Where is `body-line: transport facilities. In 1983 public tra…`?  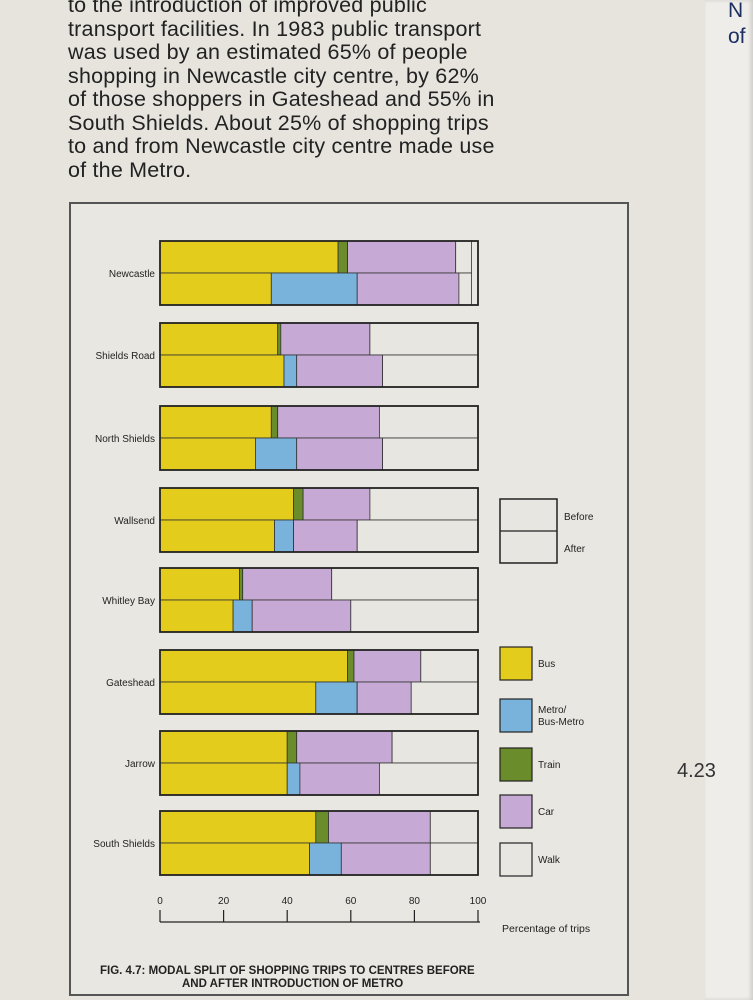
body-line: transport facilities. In 1983 public tra… is located at coordinates (275, 28).